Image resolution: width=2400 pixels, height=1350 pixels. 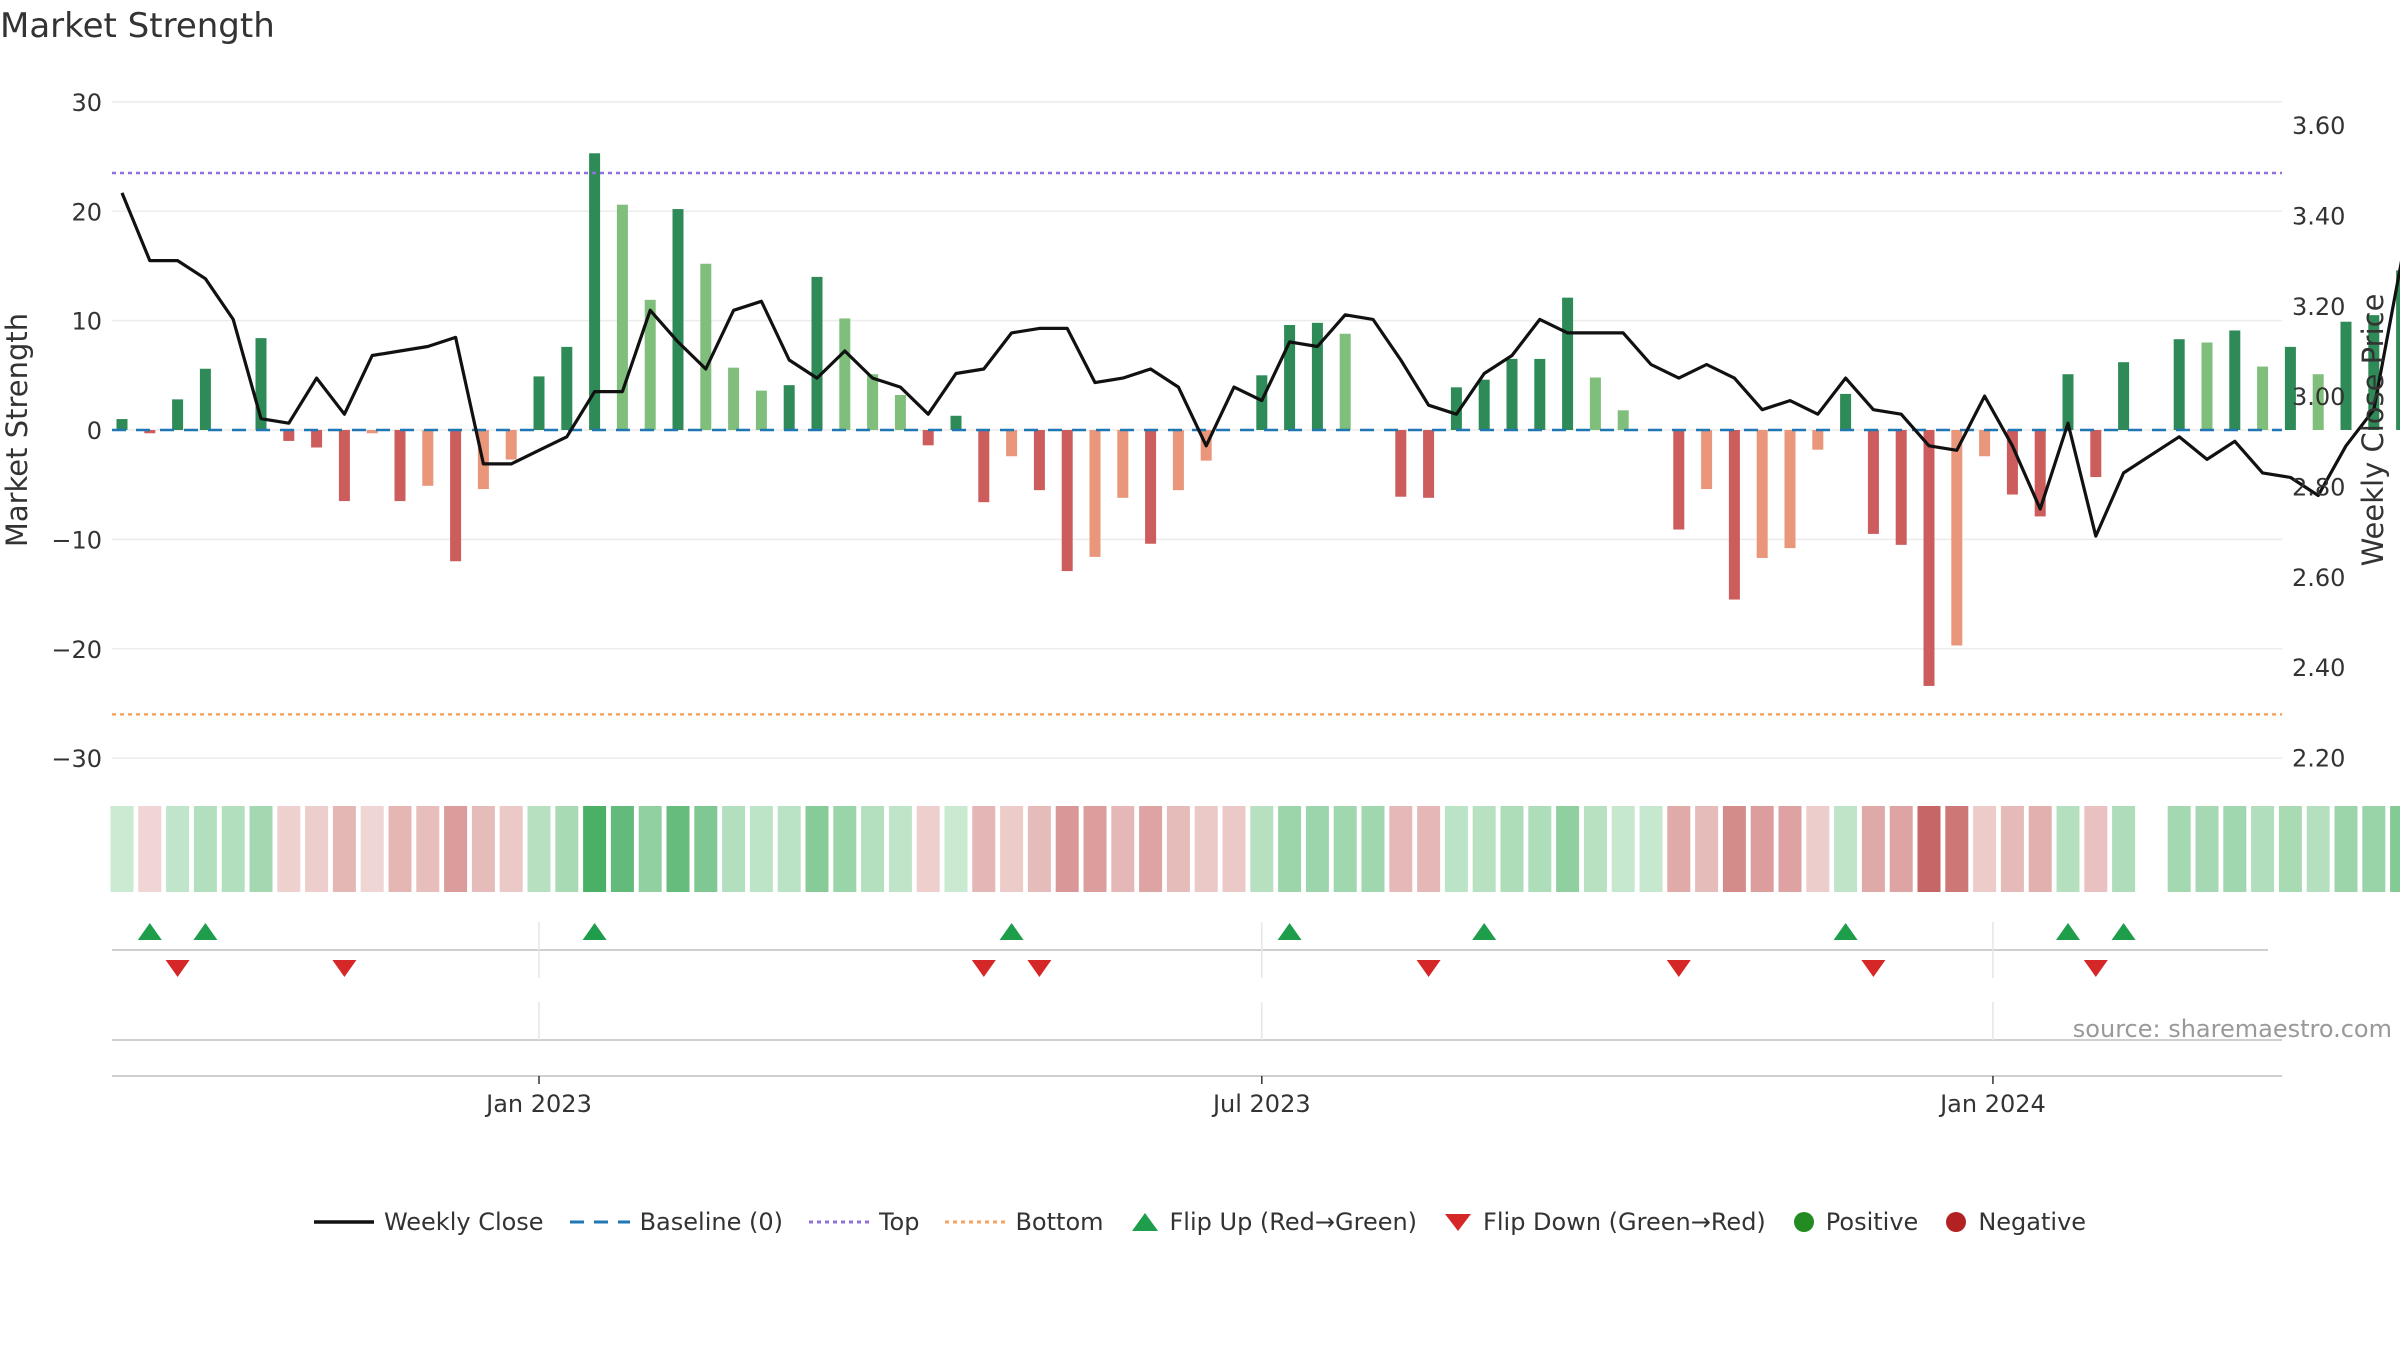 What do you see at coordinates (1458, 1222) in the screenshot?
I see `triangle-down-icon` at bounding box center [1458, 1222].